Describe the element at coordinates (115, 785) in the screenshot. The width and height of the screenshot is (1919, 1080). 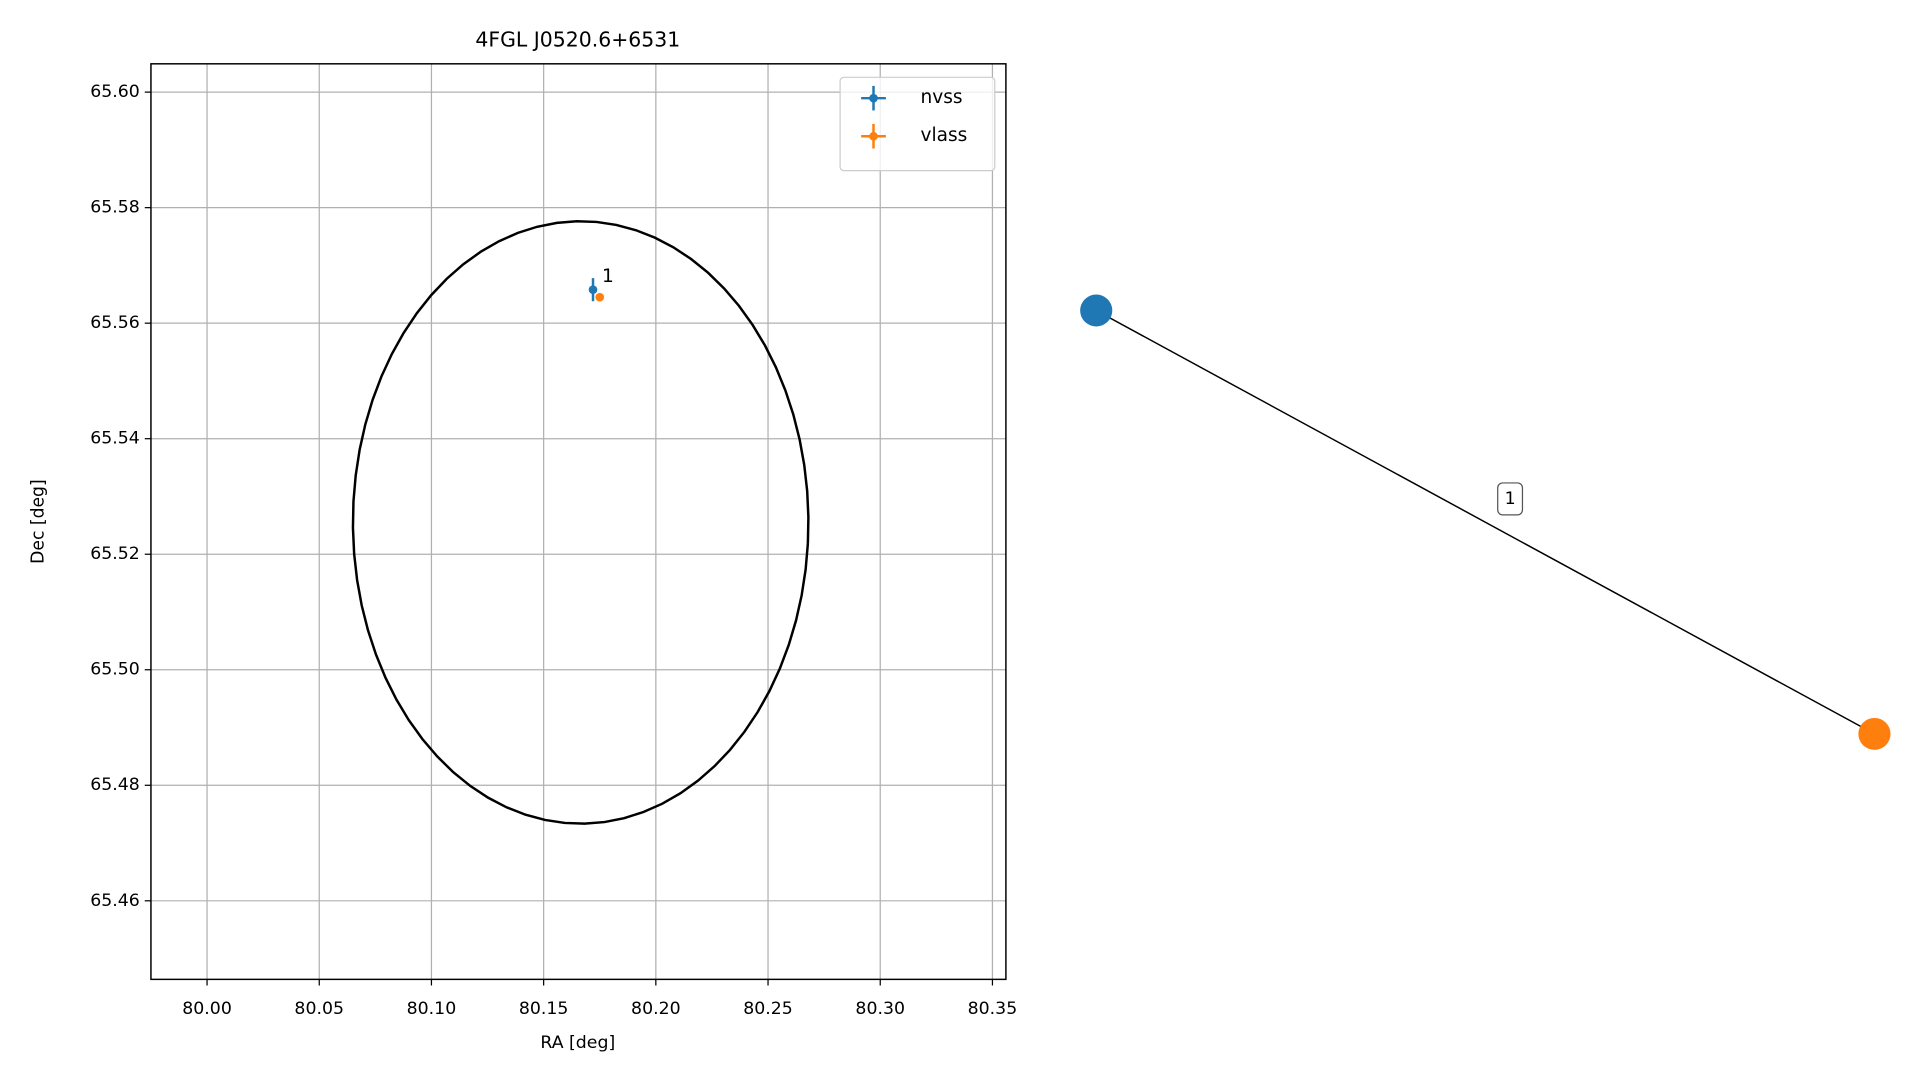
I see `y-tick-label: 65.48` at that location.